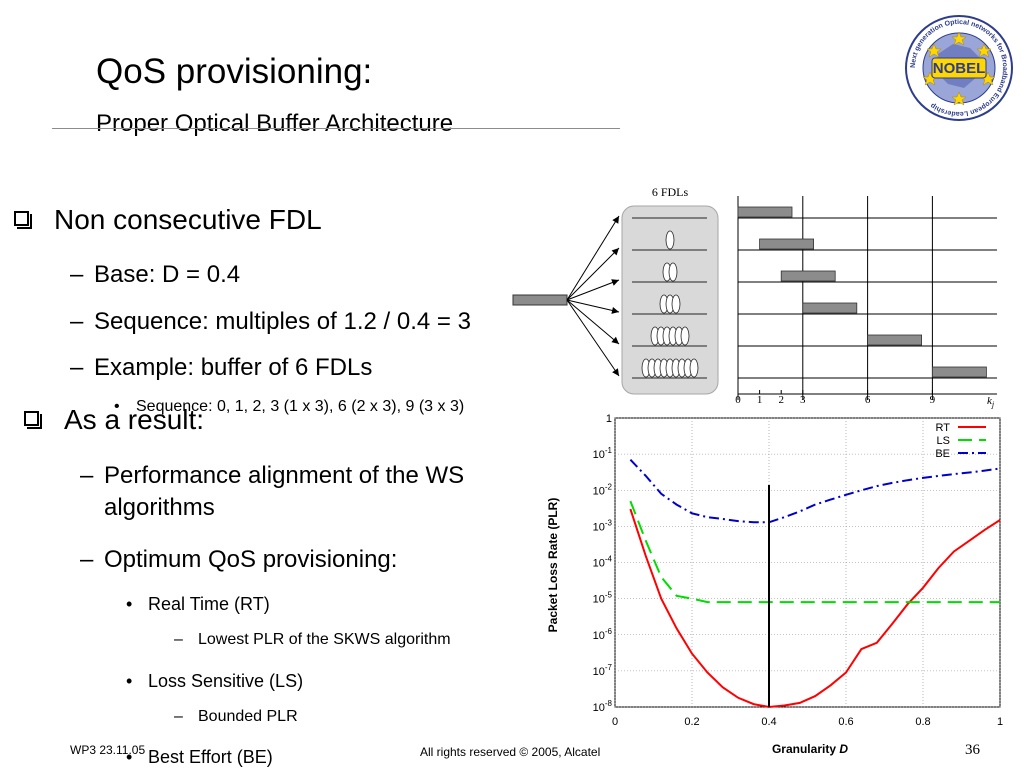 Image resolution: width=1024 pixels, height=768 pixels. What do you see at coordinates (603, 670) in the screenshot?
I see `y-tick-label: 10⁻⁷` at bounding box center [603, 670].